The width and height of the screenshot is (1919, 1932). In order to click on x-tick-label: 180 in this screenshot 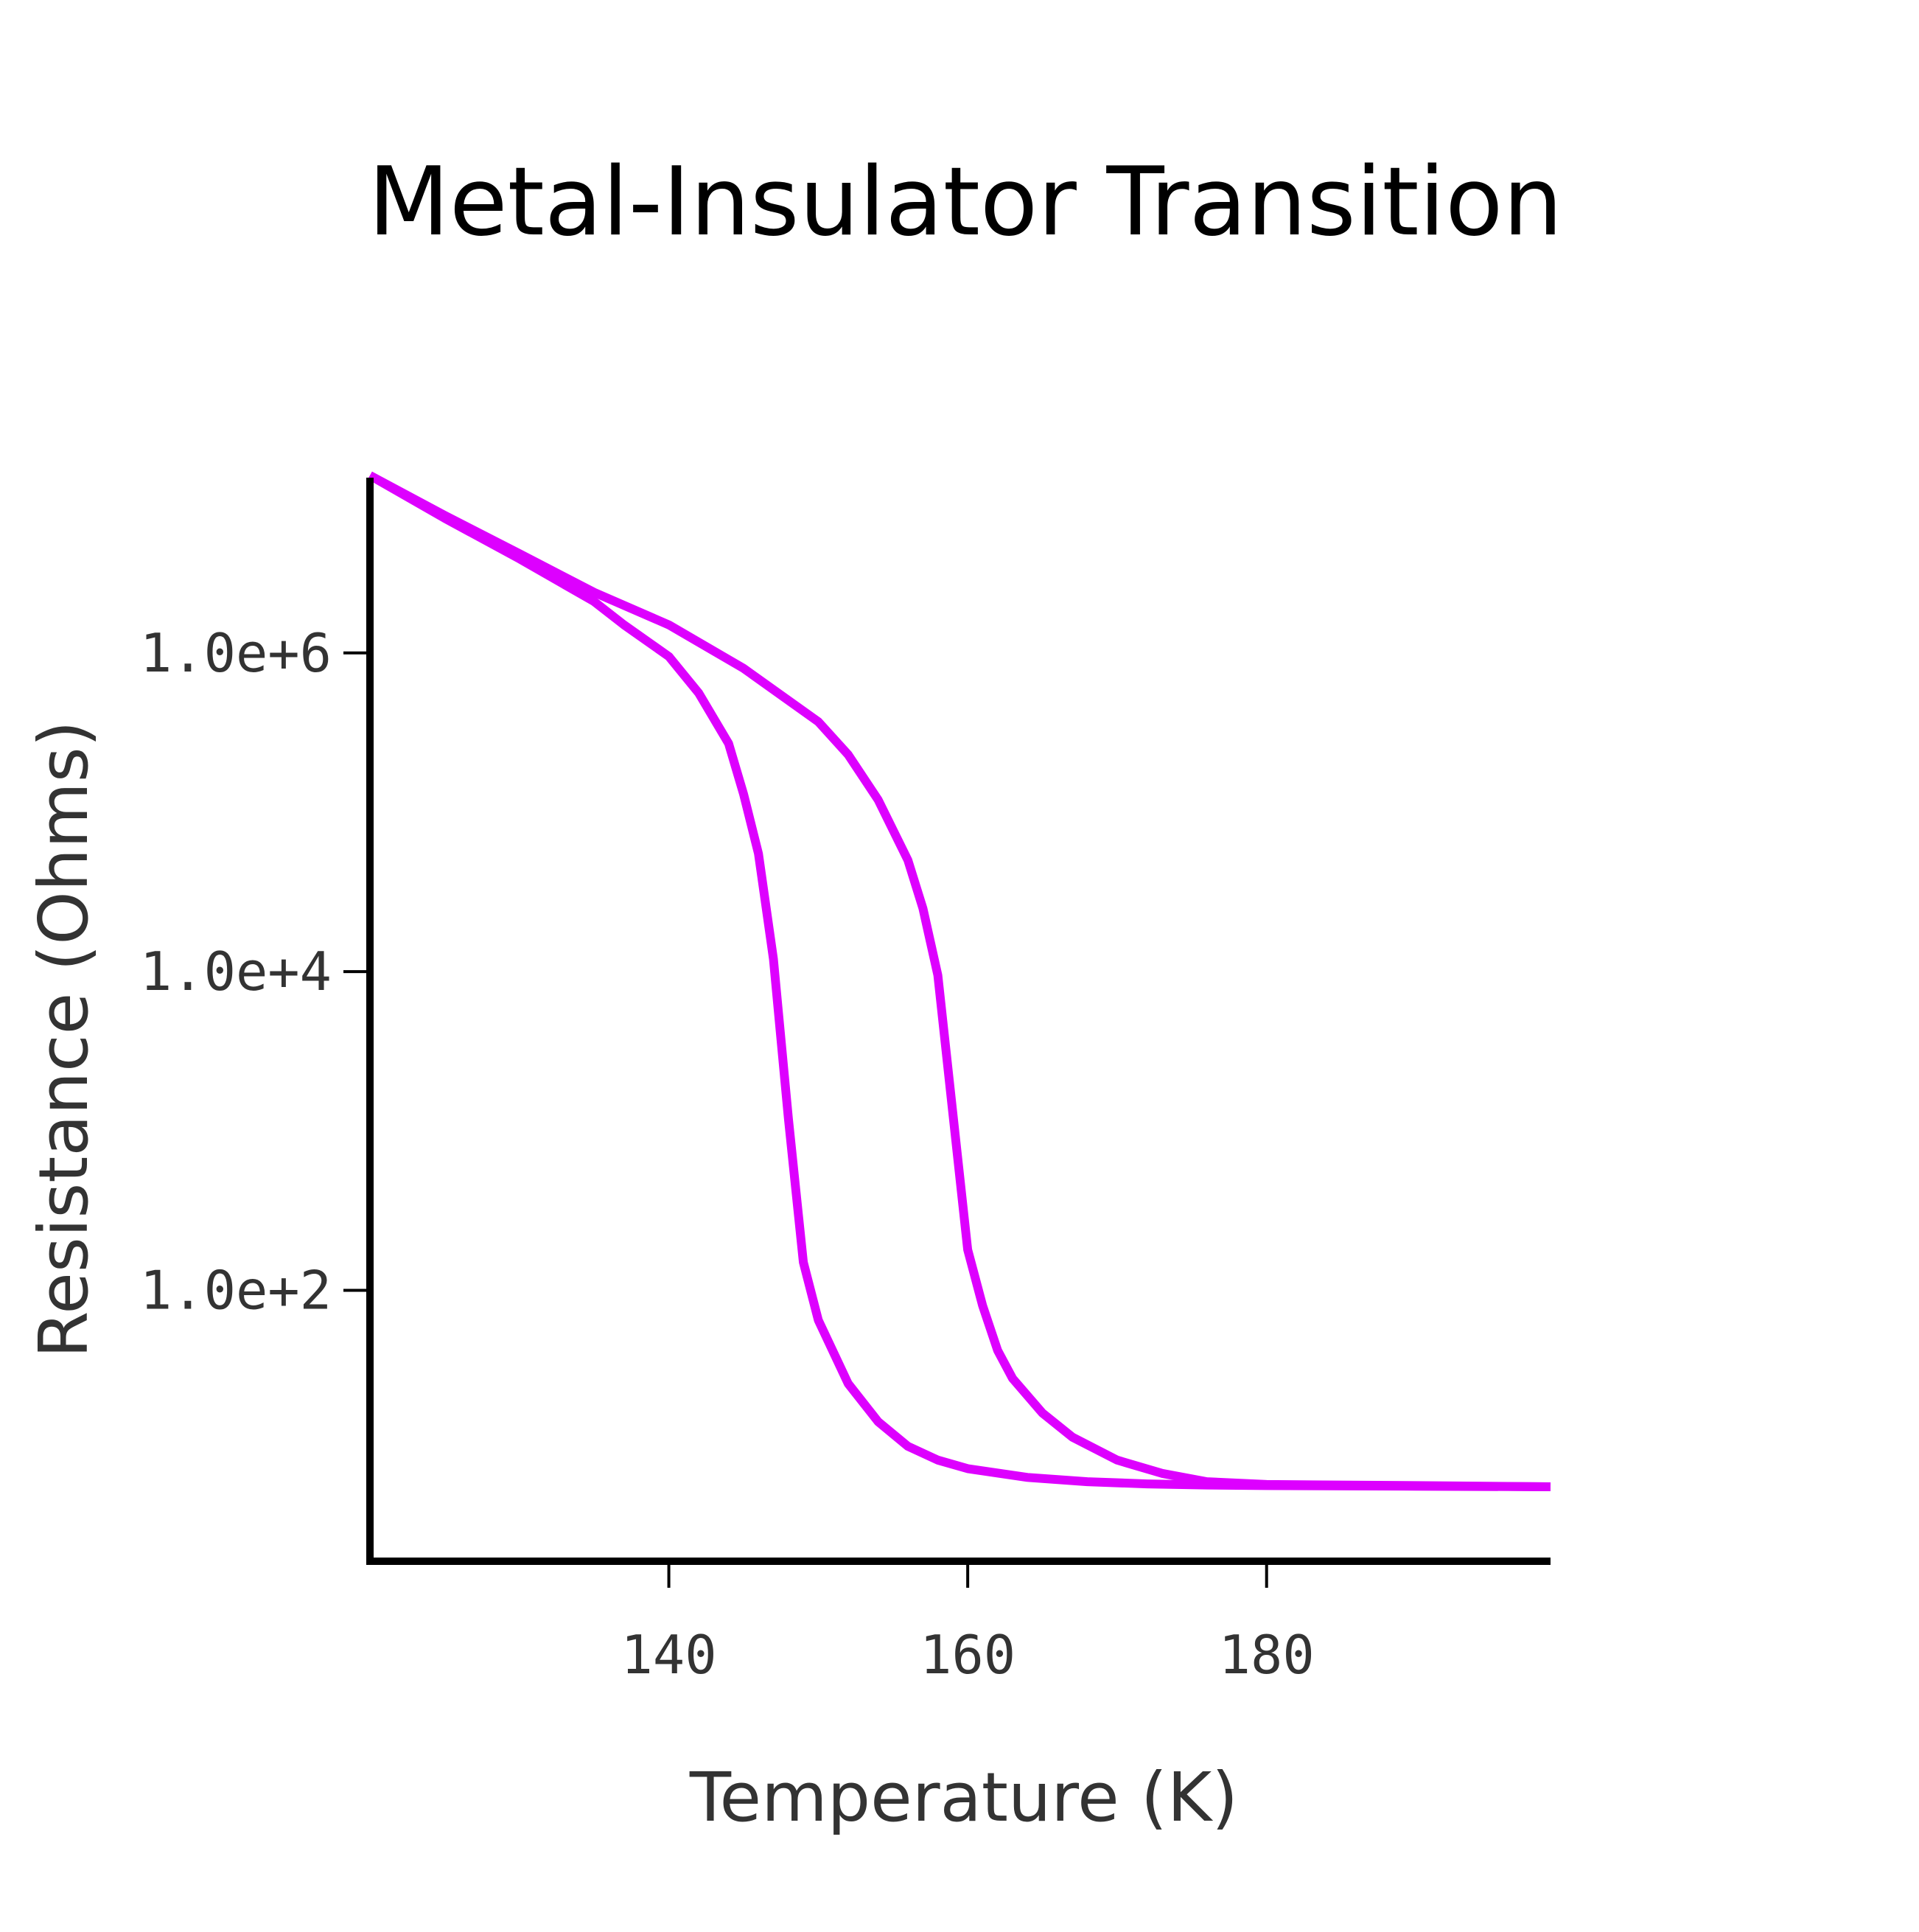, I will do `click(1267, 1655)`.